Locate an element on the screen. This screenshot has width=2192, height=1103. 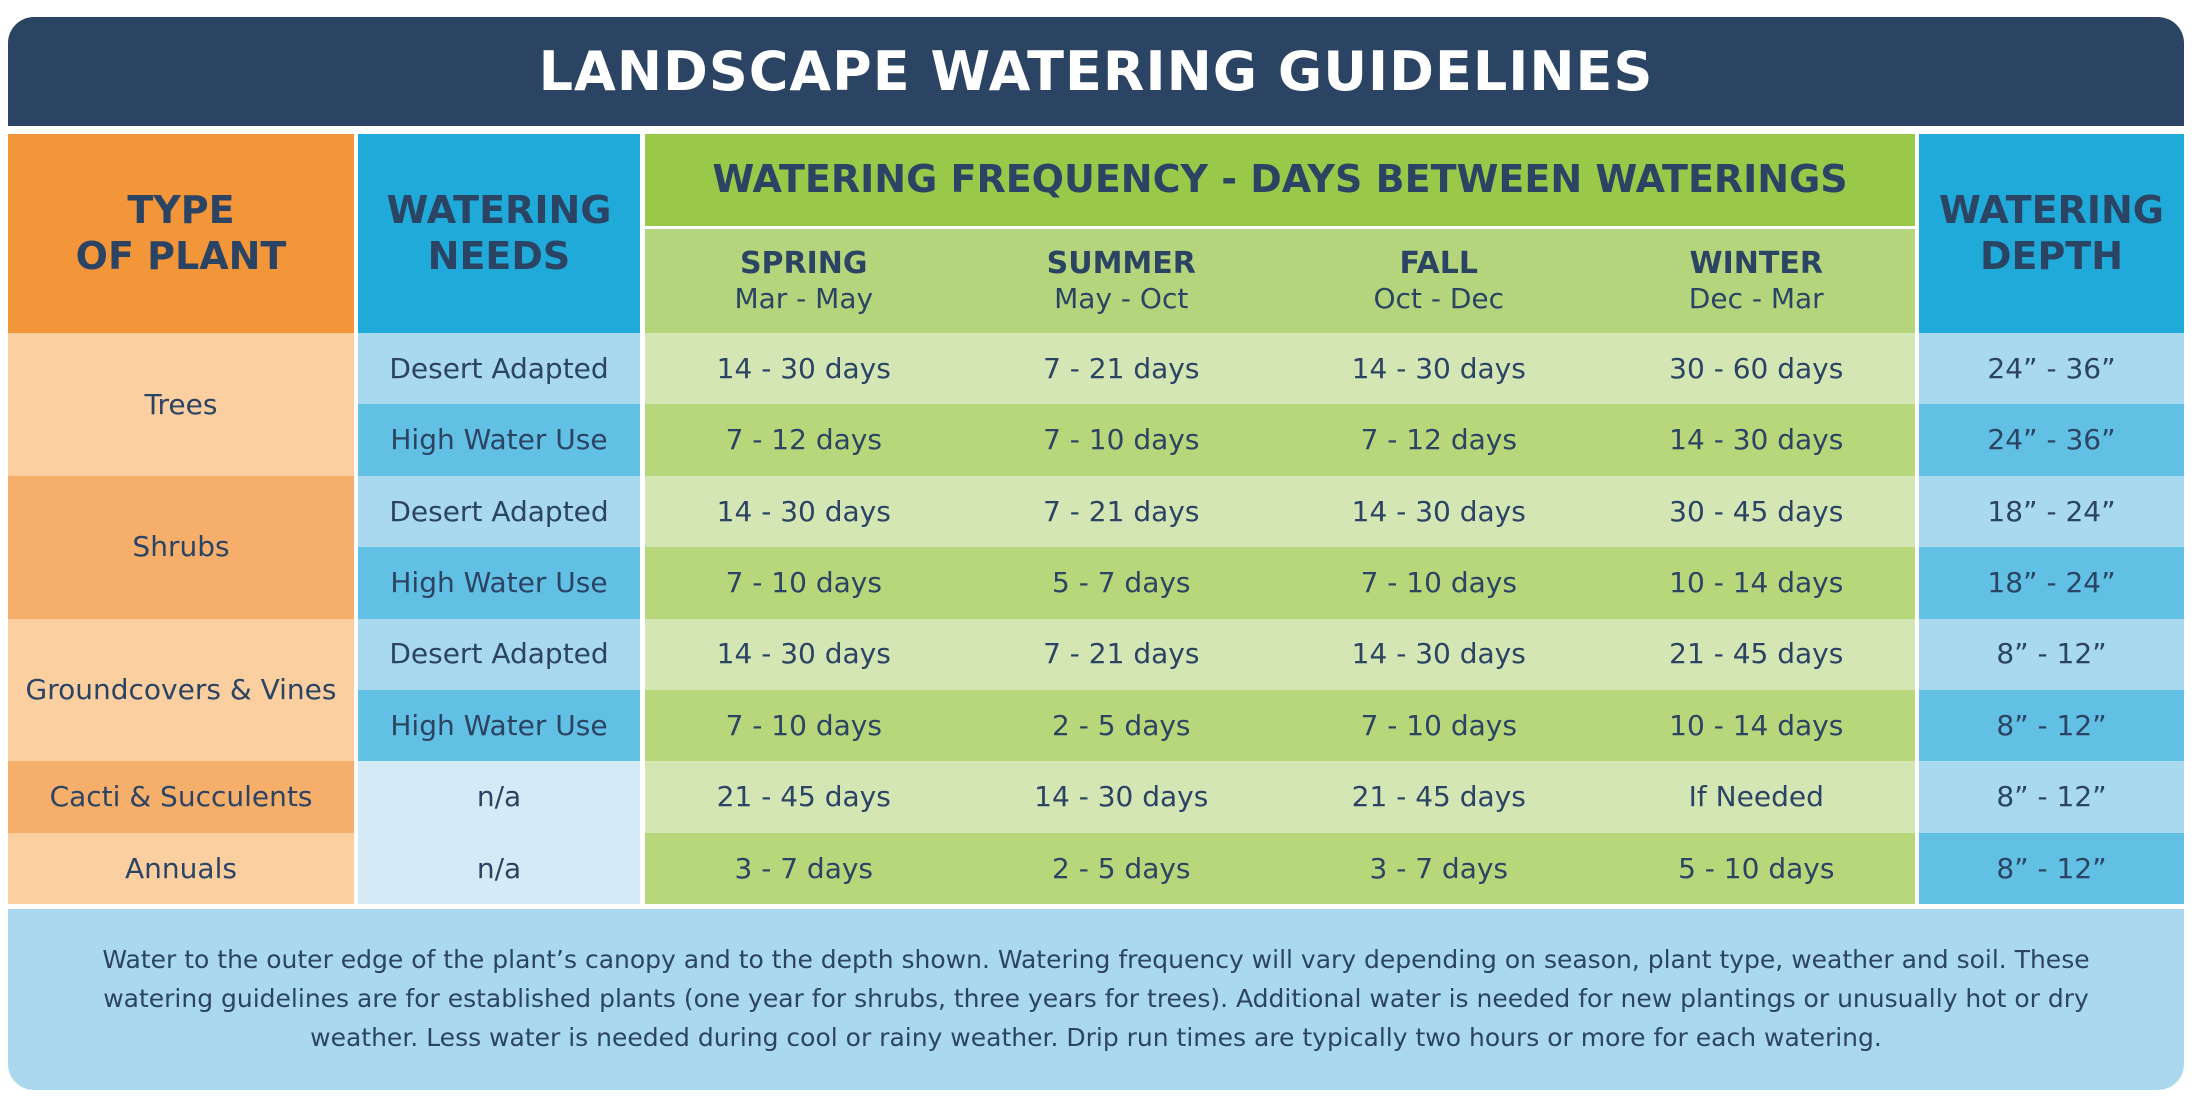
season-months: Oct - Dec is located at coordinates (1439, 299).